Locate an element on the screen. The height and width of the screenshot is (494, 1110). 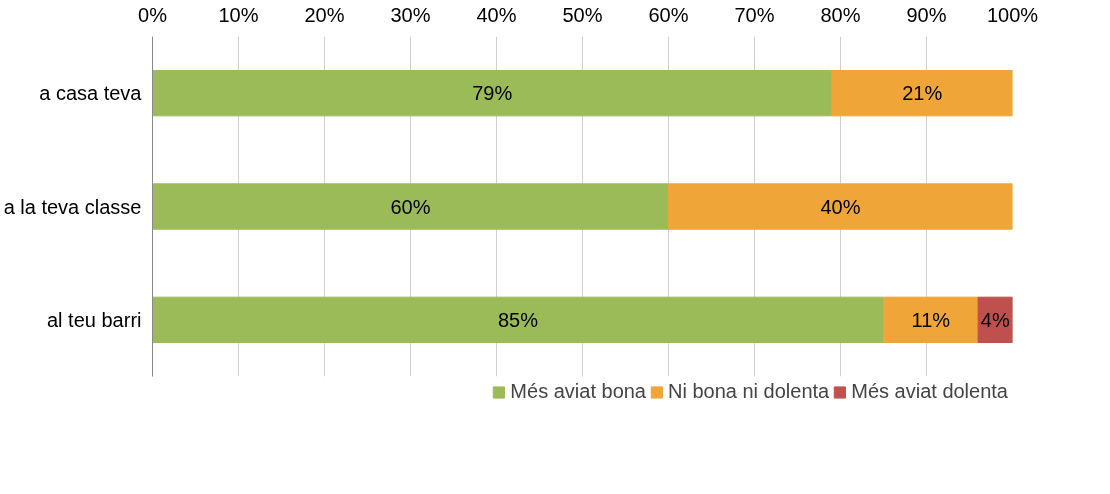
data-label: 79% is located at coordinates (492, 93).